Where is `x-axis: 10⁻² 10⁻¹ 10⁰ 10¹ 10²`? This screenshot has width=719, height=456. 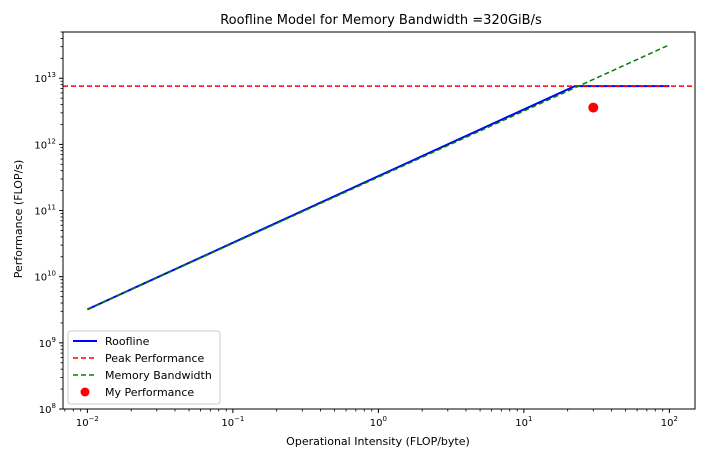
x-axis: 10⁻² 10⁻¹ 10⁰ 10¹ 10² is located at coordinates (371, 419).